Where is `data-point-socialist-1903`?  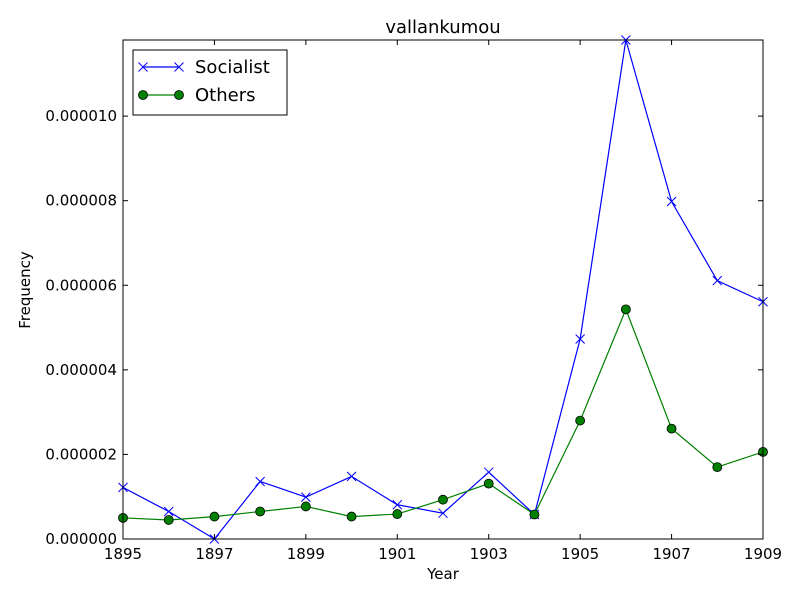 data-point-socialist-1903 is located at coordinates (488, 472).